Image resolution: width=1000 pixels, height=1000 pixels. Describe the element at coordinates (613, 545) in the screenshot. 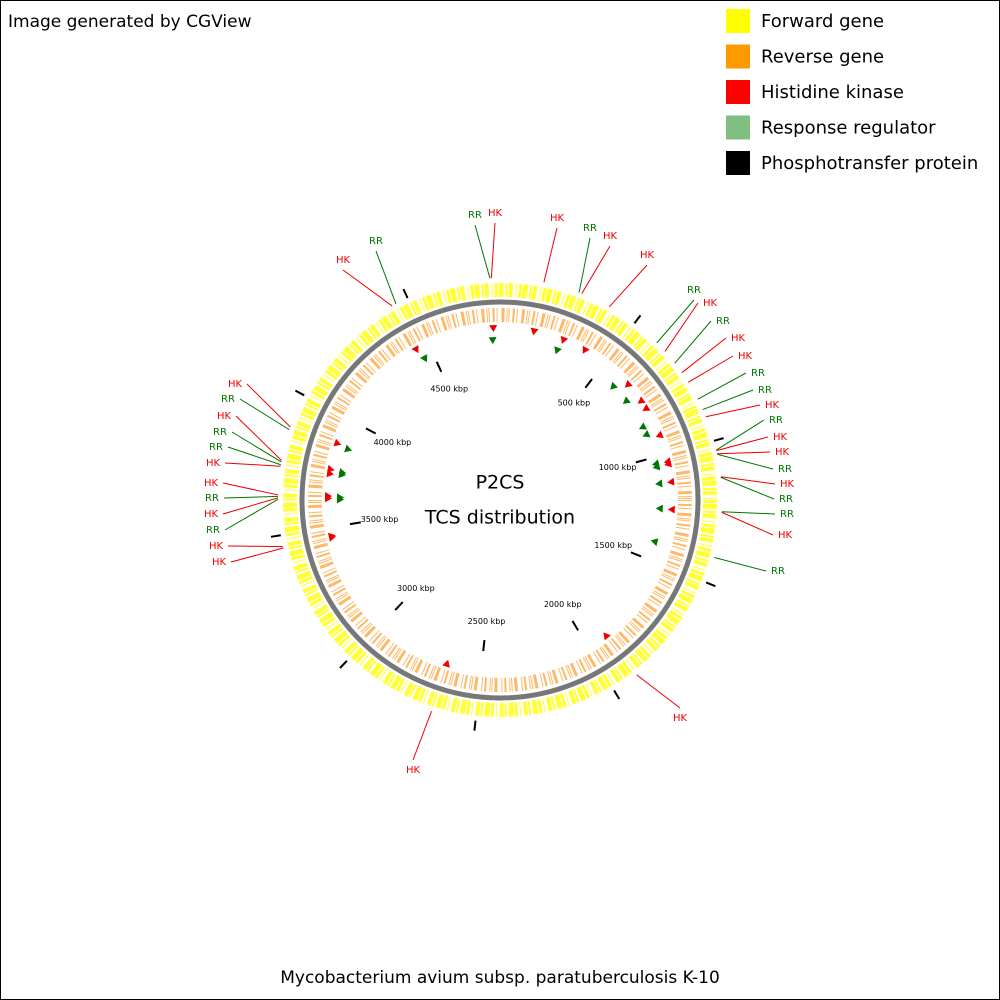

I see `tick-label: 1500 kbp` at that location.